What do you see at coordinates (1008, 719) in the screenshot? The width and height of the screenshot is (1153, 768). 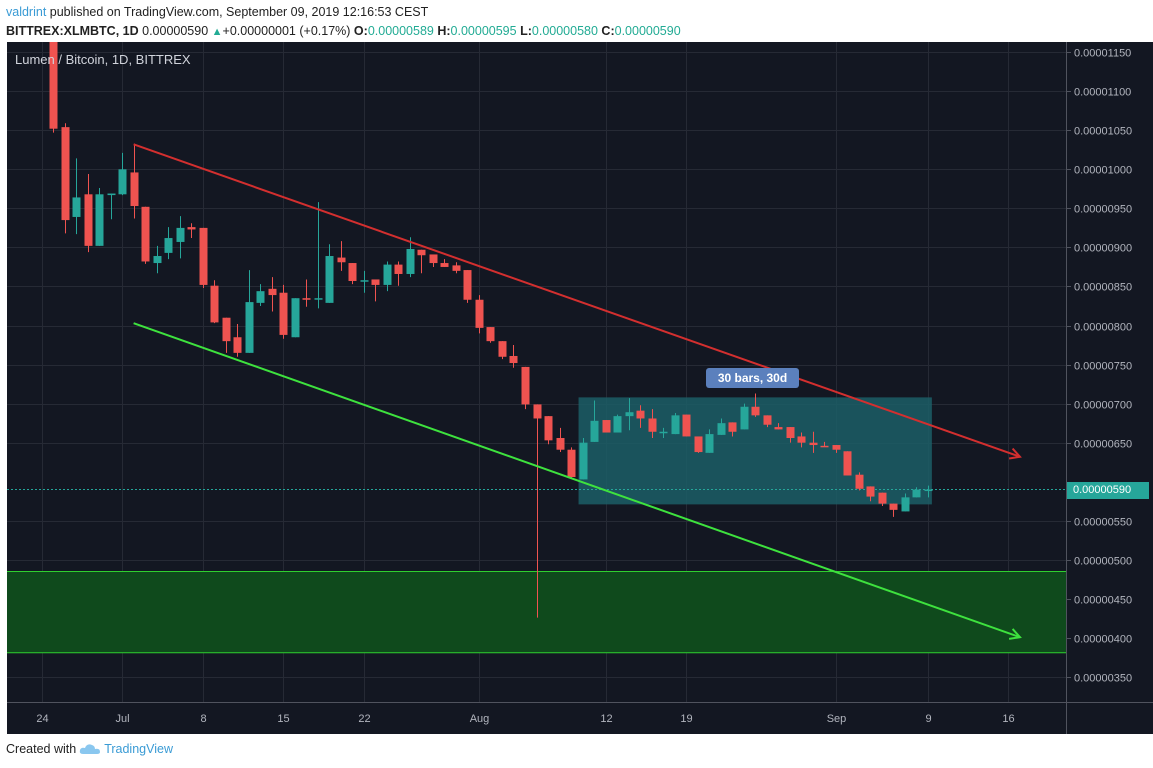 I see `x-tick-label: 16` at bounding box center [1008, 719].